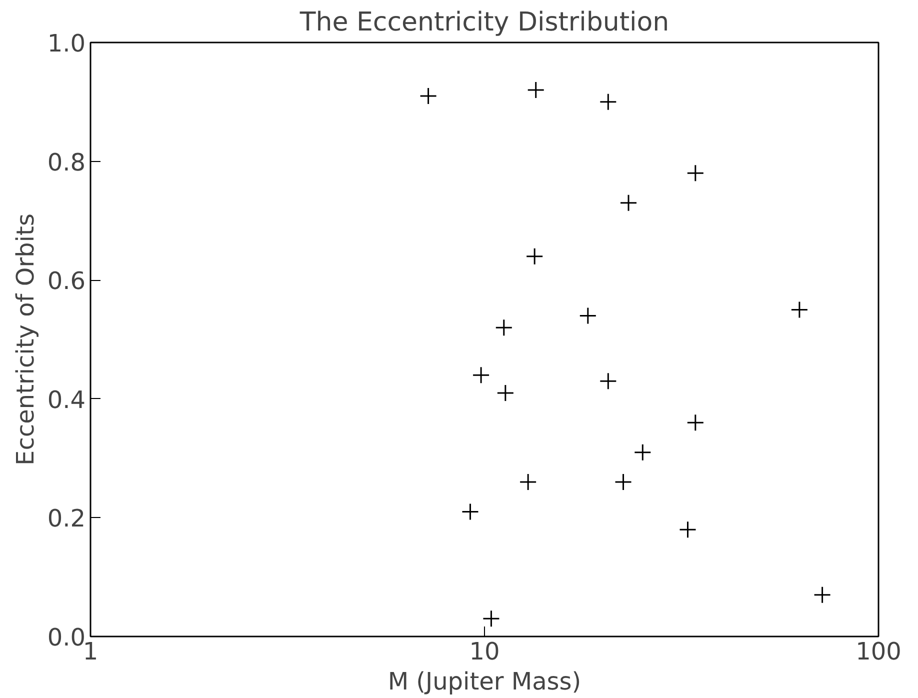  I want to click on y-tick-label: 0.4, so click(66, 400).